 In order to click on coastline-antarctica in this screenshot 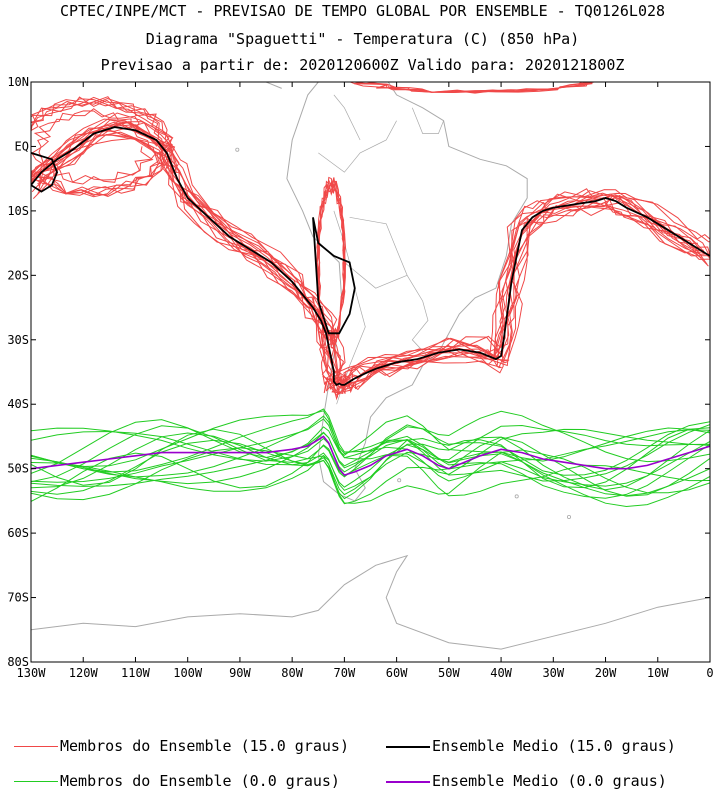, I will do `click(370, 602)`.